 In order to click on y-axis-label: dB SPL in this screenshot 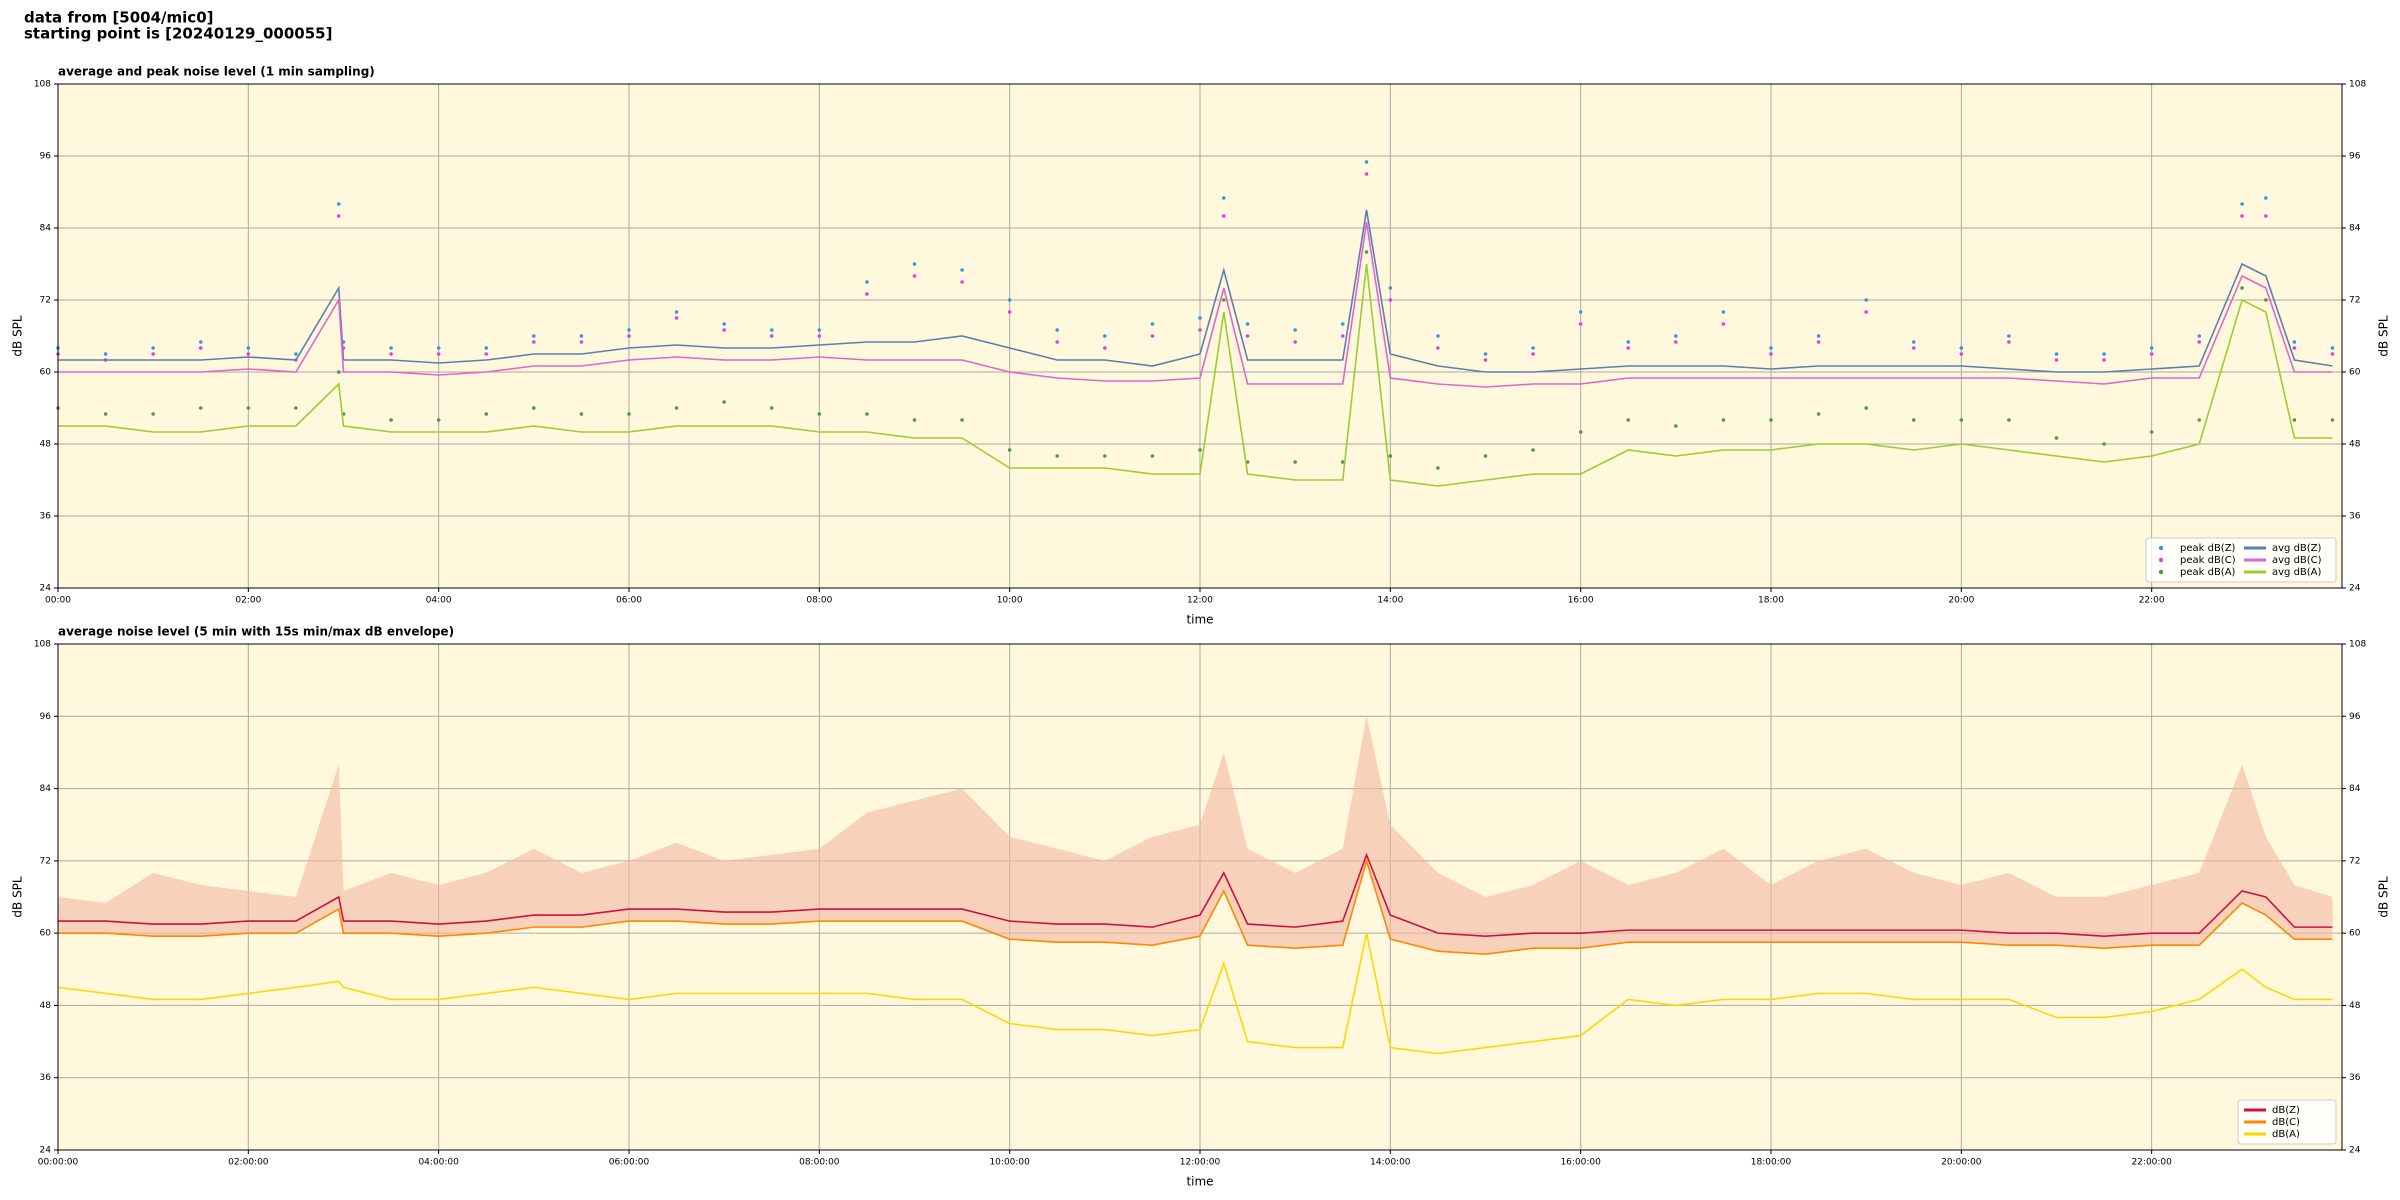, I will do `click(2384, 897)`.